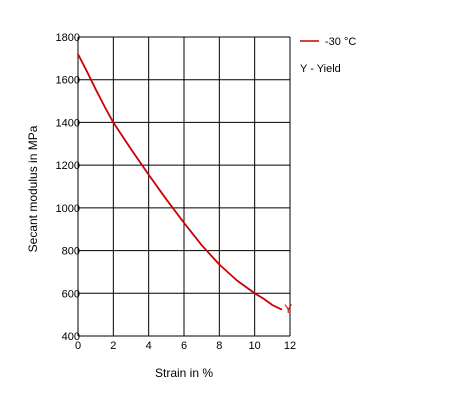 The height and width of the screenshot is (415, 457). What do you see at coordinates (71, 294) in the screenshot?
I see `y-tick-label: 600` at bounding box center [71, 294].